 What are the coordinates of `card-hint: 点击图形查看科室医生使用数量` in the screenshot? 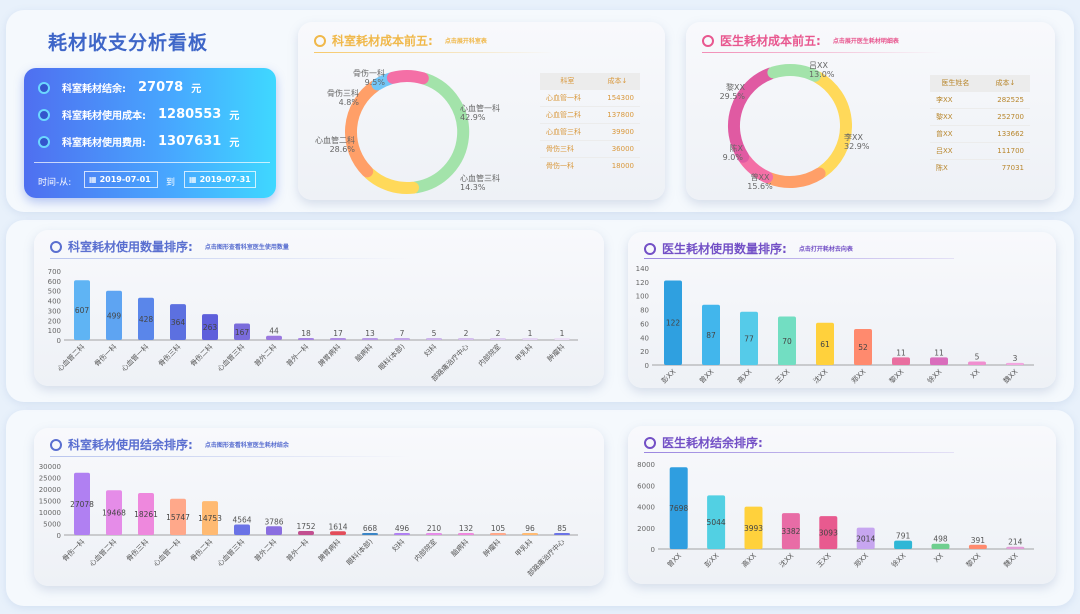 It's located at (246, 247).